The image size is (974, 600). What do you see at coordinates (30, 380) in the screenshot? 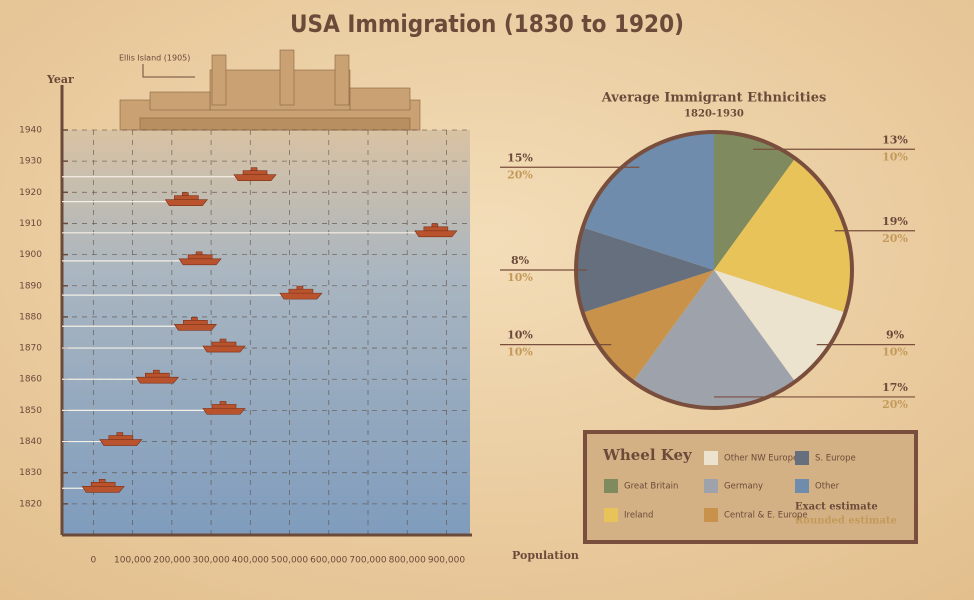
I see `y-tick-label: 1860` at bounding box center [30, 380].